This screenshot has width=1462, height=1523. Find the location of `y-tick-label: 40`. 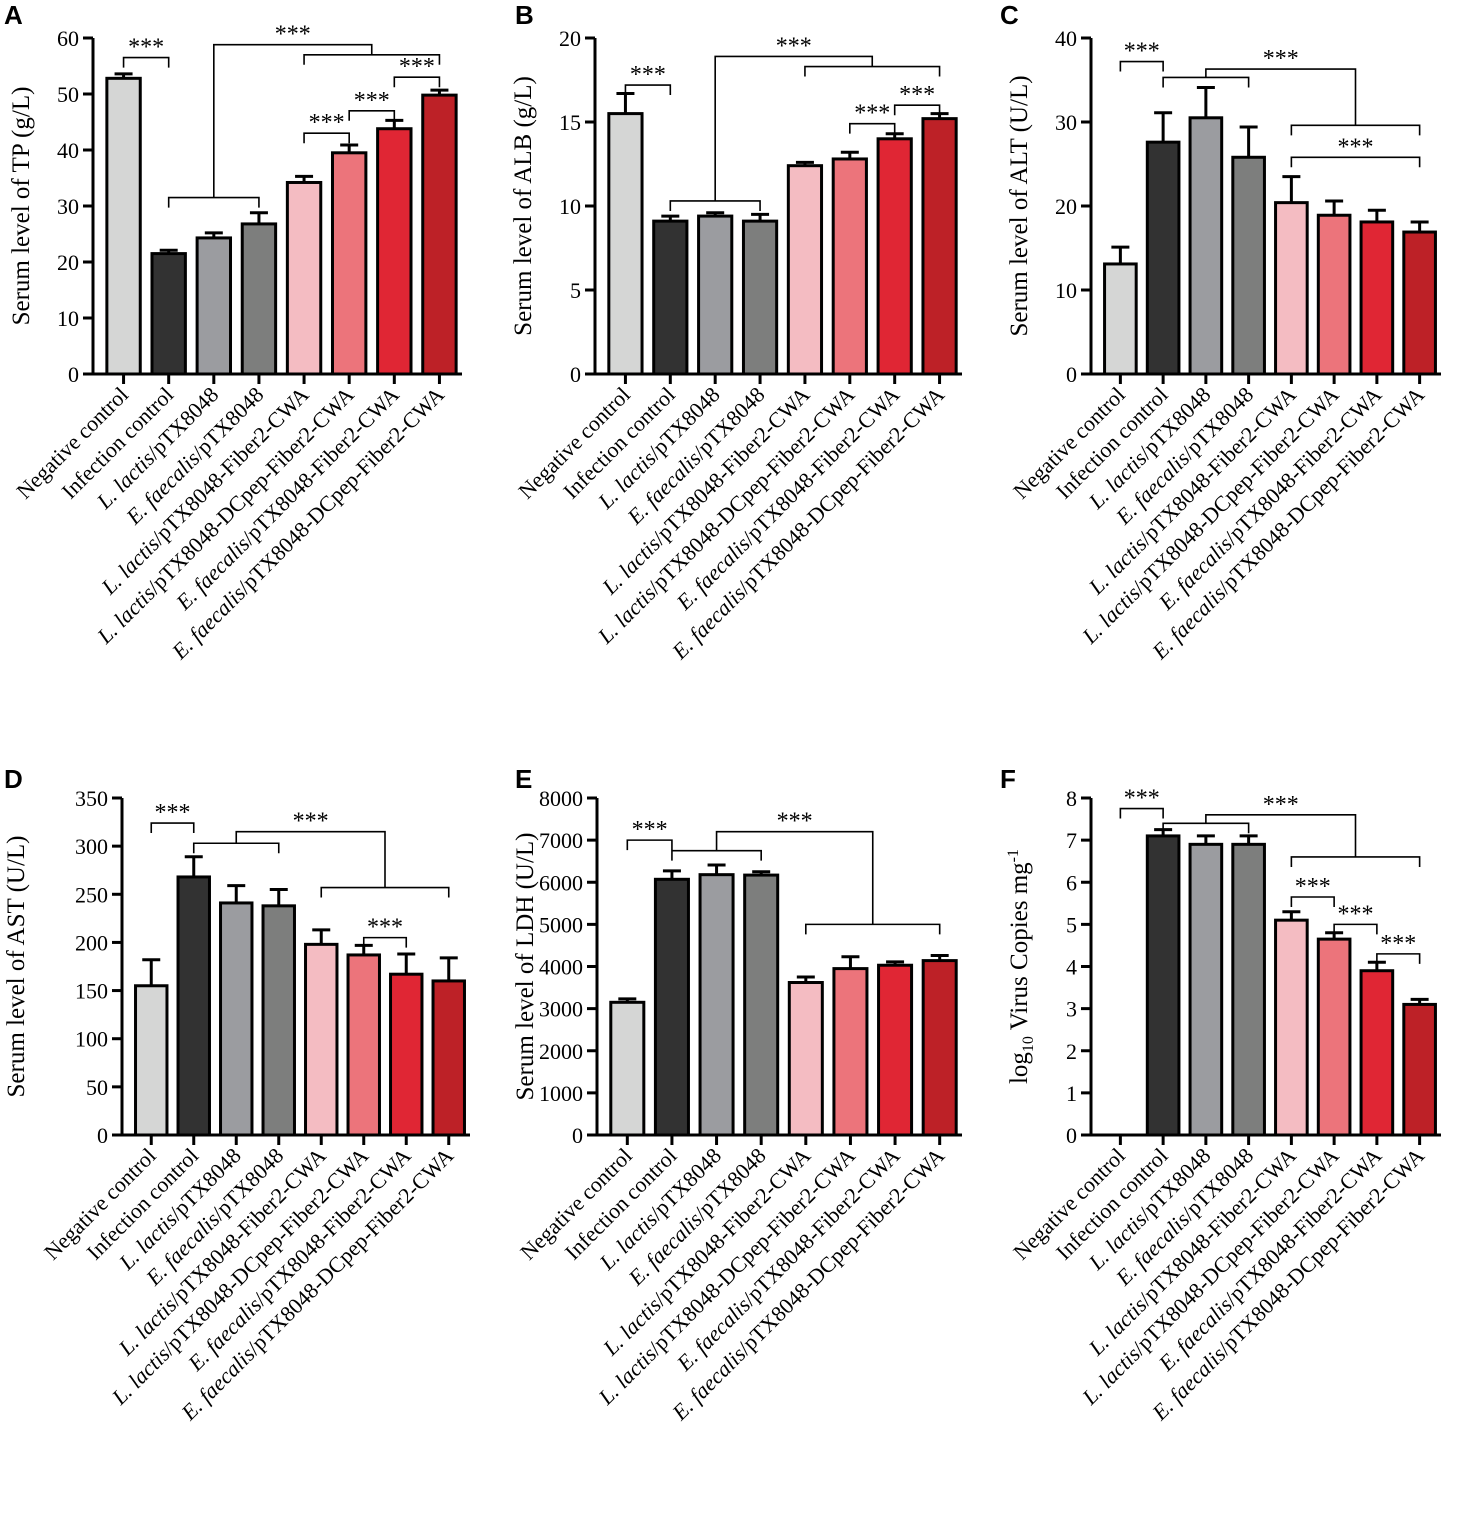

y-tick-label: 40 is located at coordinates (68, 150).